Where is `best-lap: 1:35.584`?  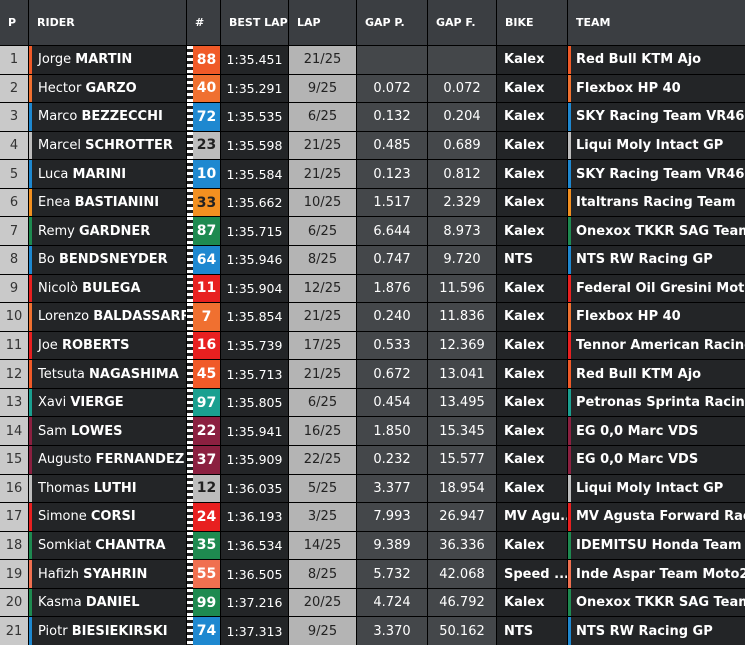 best-lap: 1:35.584 is located at coordinates (254, 174).